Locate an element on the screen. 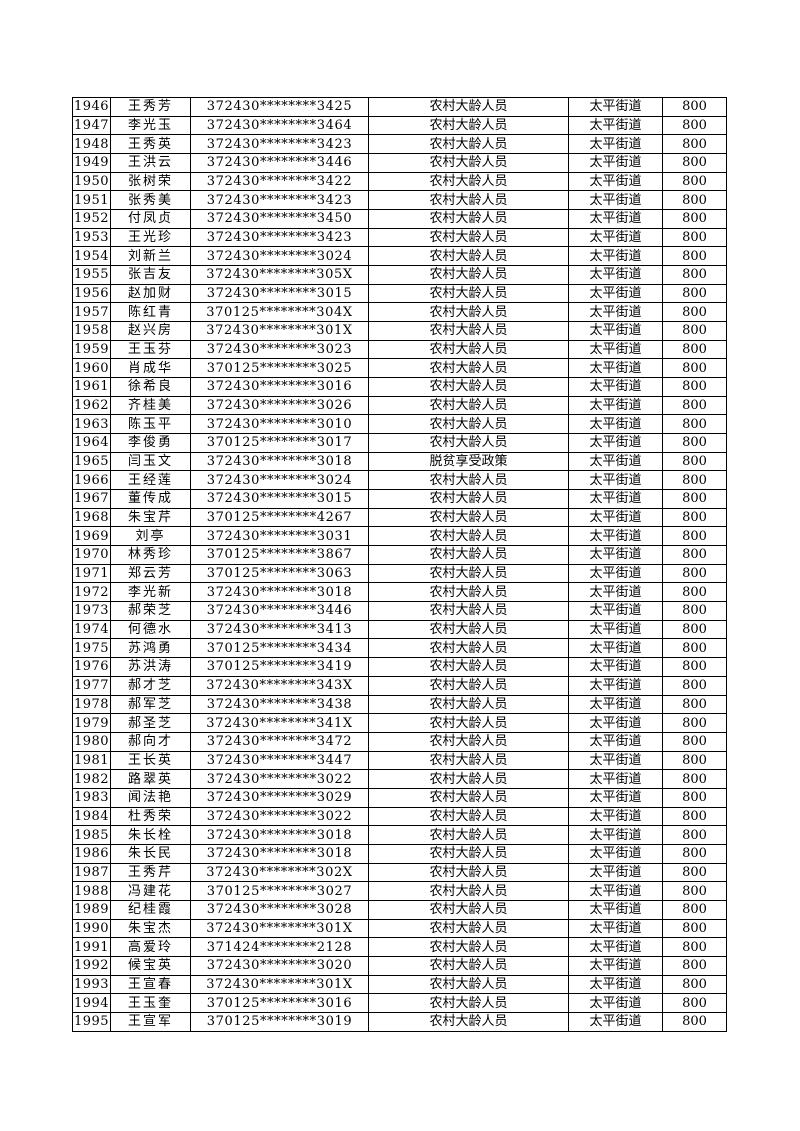 The width and height of the screenshot is (800, 1131). person-name-cell: 李光玉 is located at coordinates (150, 125).